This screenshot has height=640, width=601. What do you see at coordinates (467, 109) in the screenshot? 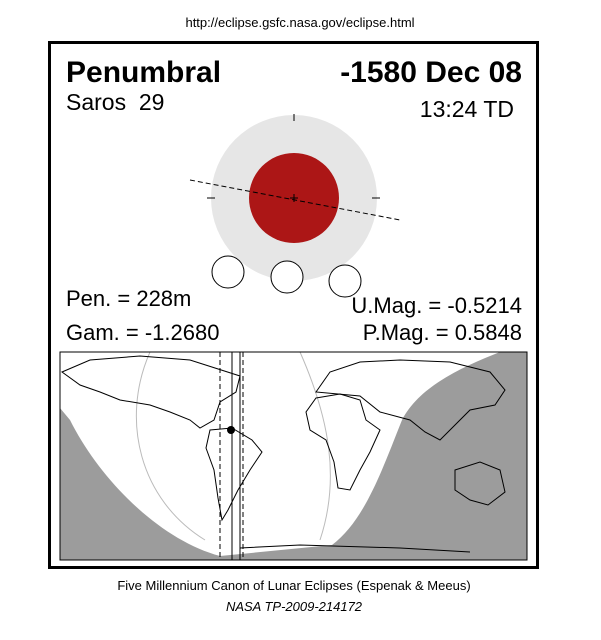
I see `time: 13:24 TD` at bounding box center [467, 109].